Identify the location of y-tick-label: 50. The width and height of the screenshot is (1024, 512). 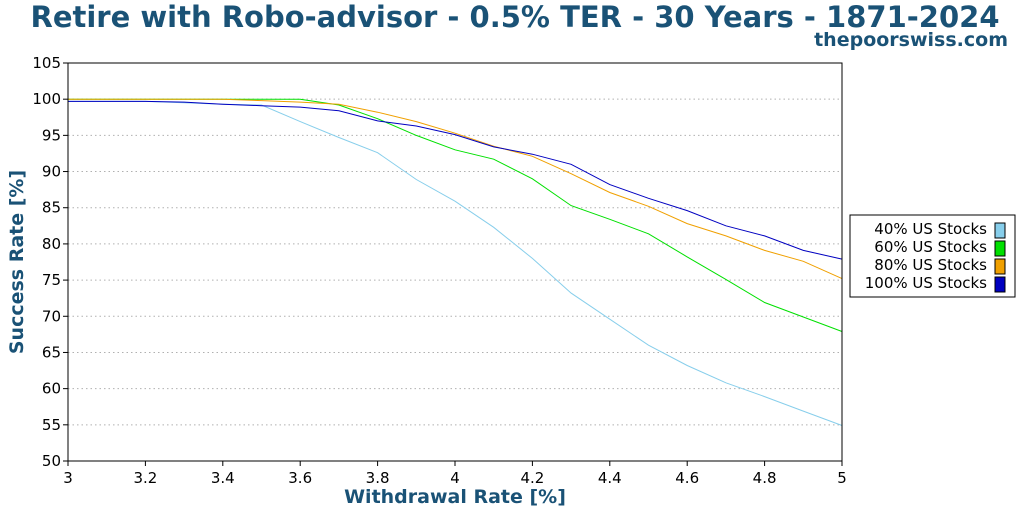
(51, 461).